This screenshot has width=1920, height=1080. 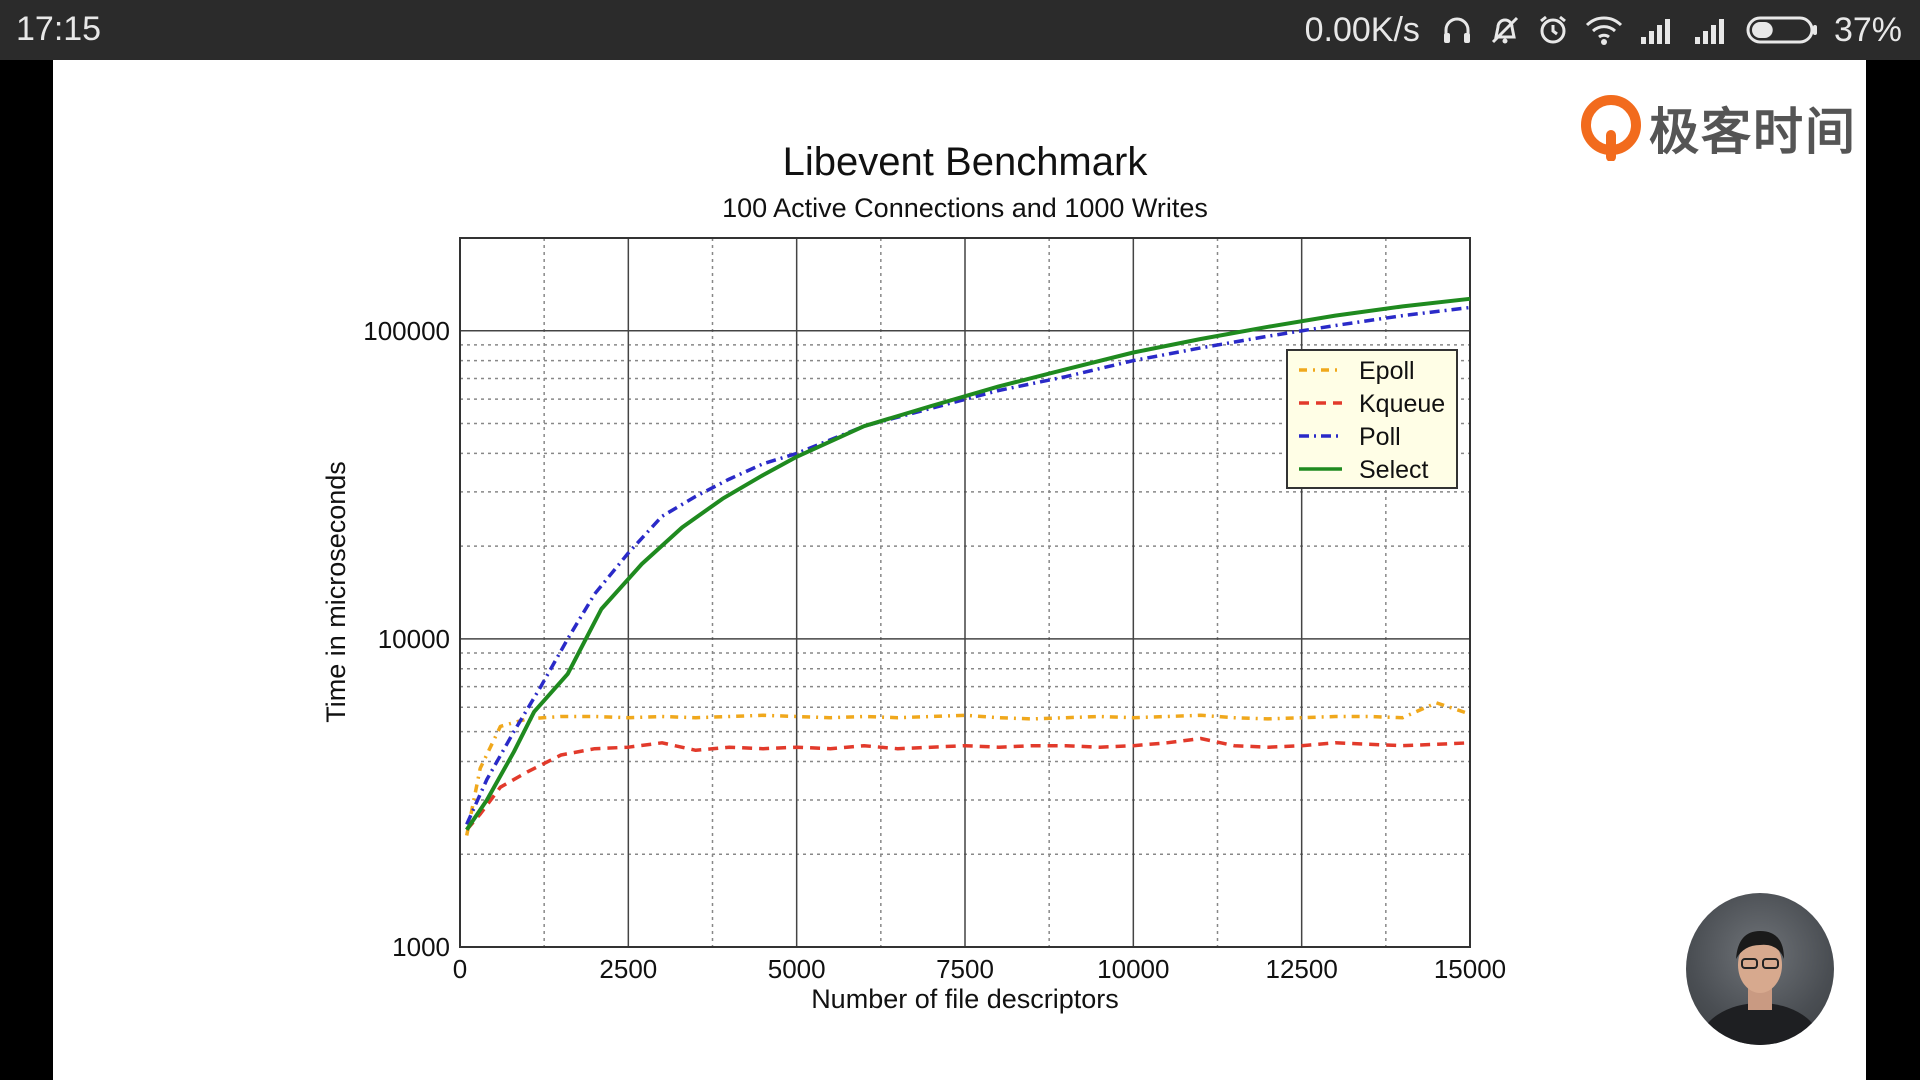 What do you see at coordinates (1362, 29) in the screenshot?
I see `network-speed: 0.00K/s` at bounding box center [1362, 29].